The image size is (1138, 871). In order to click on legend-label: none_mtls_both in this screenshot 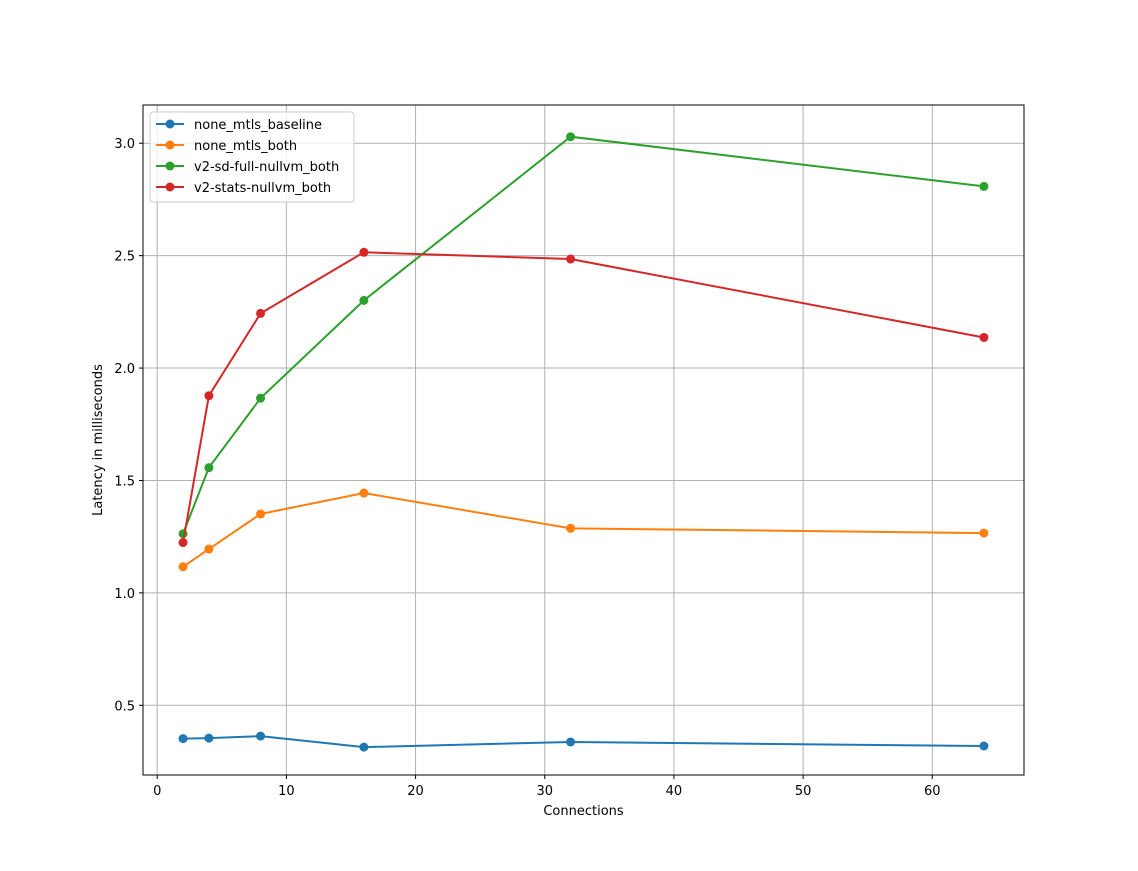, I will do `click(245, 146)`.